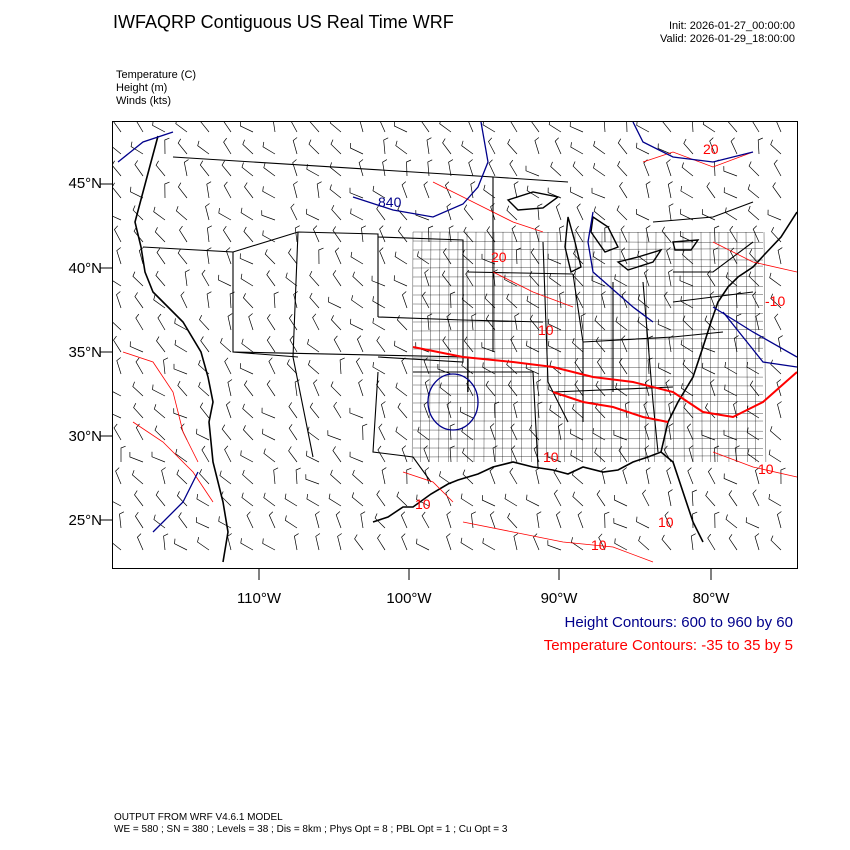  Describe the element at coordinates (259, 598) in the screenshot. I see `lon-label-110w: 110°W` at that location.